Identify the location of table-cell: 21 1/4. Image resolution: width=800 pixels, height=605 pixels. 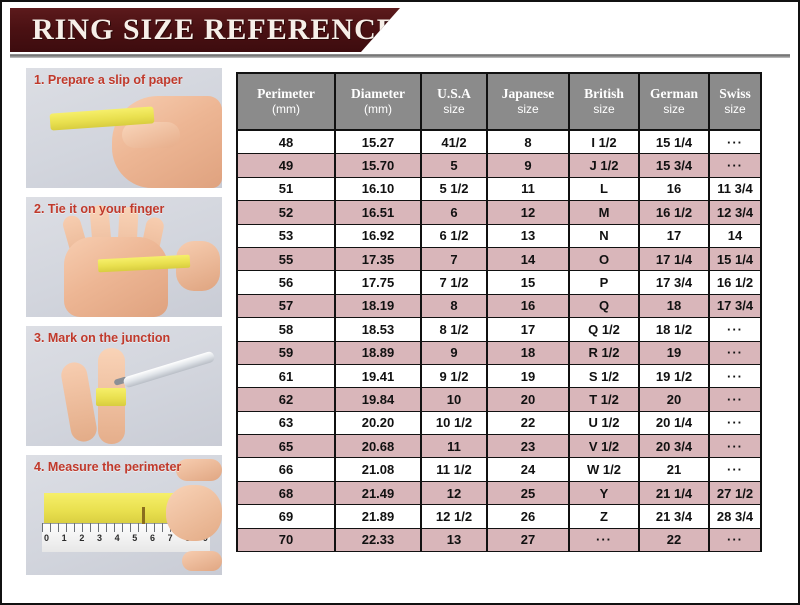
(674, 493).